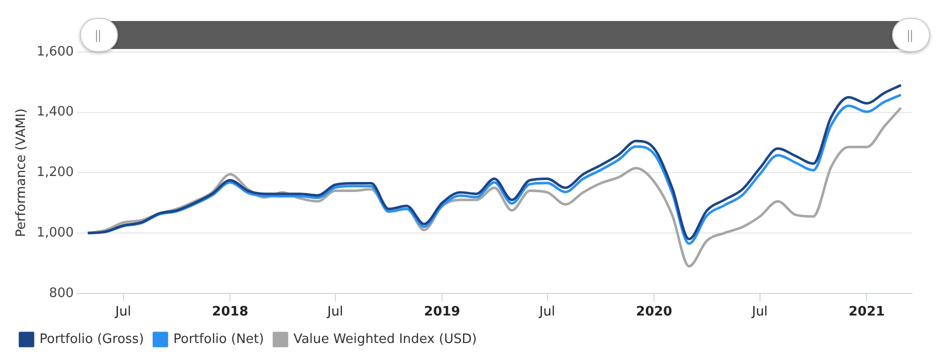 The image size is (942, 356). Describe the element at coordinates (230, 312) in the screenshot. I see `x-tick-label: 2018` at that location.